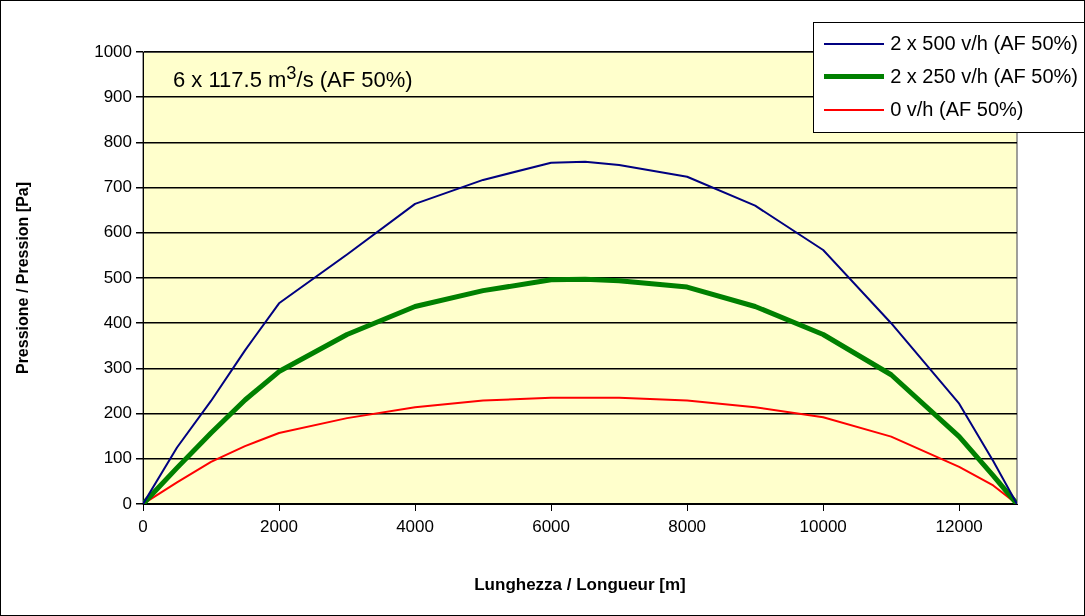  What do you see at coordinates (117, 142) in the screenshot?
I see `y-tick-label: 800` at bounding box center [117, 142].